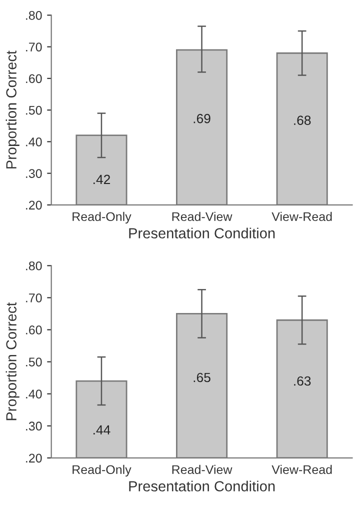 The height and width of the screenshot is (506, 354). I want to click on data-label: .65, so click(202, 377).